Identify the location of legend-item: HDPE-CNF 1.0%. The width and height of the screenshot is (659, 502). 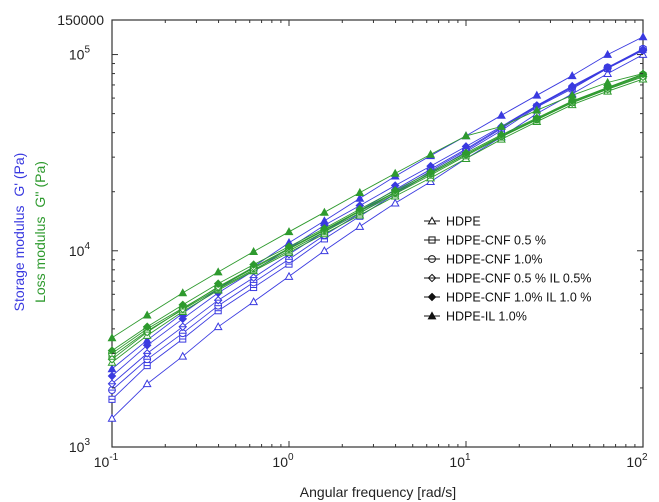
(483, 260).